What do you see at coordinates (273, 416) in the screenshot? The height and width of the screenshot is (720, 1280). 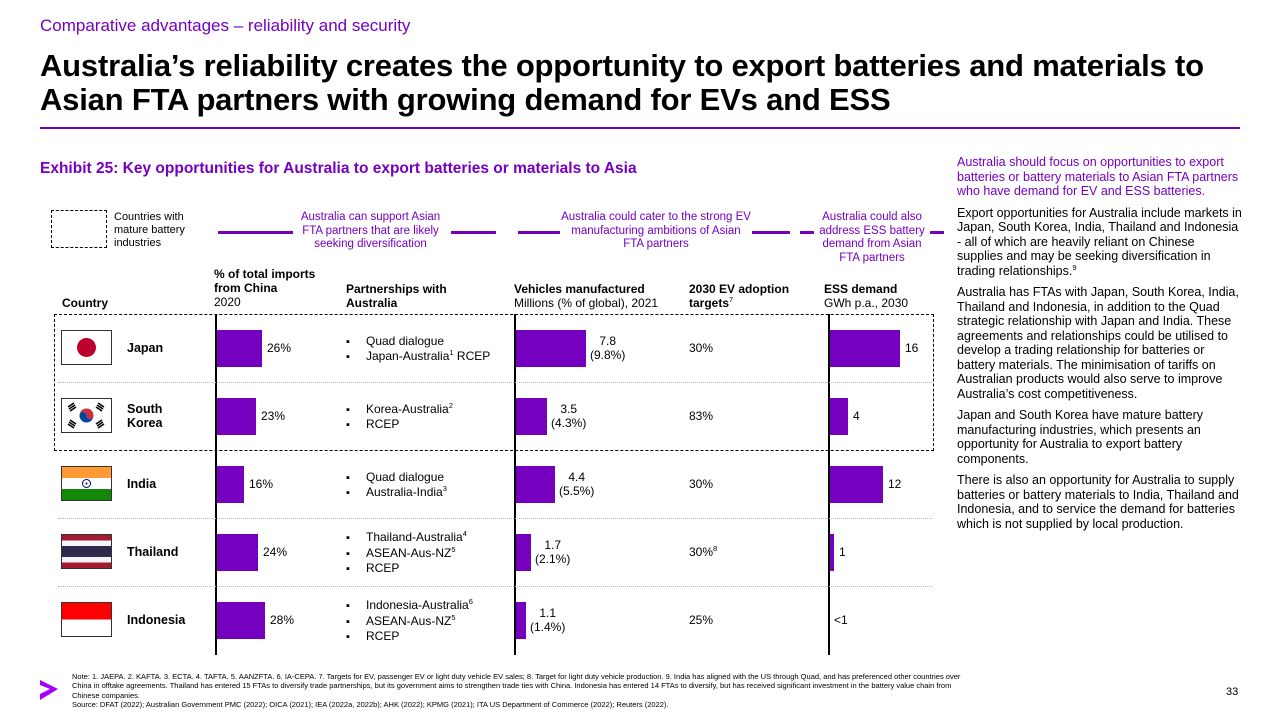 I see `imports-value: 23%` at bounding box center [273, 416].